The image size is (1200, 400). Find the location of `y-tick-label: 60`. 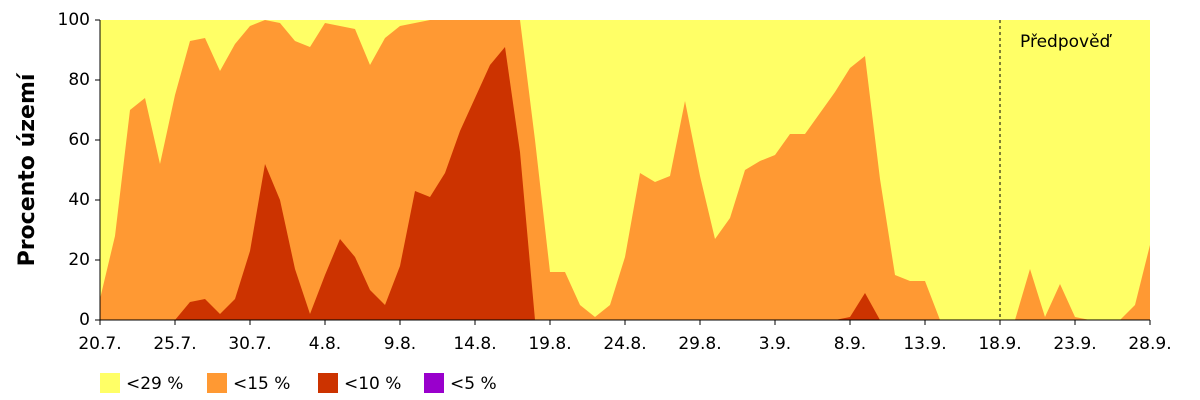

y-tick-label: 60 is located at coordinates (79, 140).